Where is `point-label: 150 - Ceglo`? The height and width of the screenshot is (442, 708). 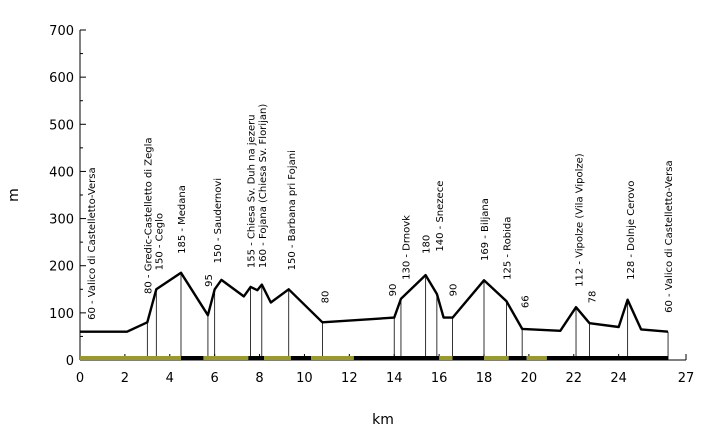
point-label: 150 - Ceglo is located at coordinates (160, 241).